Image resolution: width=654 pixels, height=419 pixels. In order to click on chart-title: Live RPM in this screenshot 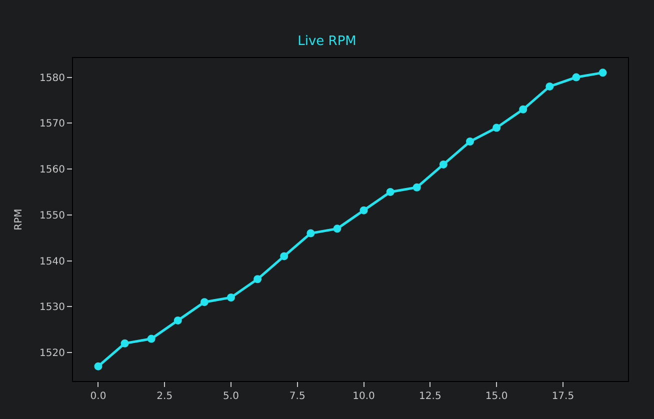, I will do `click(327, 41)`.